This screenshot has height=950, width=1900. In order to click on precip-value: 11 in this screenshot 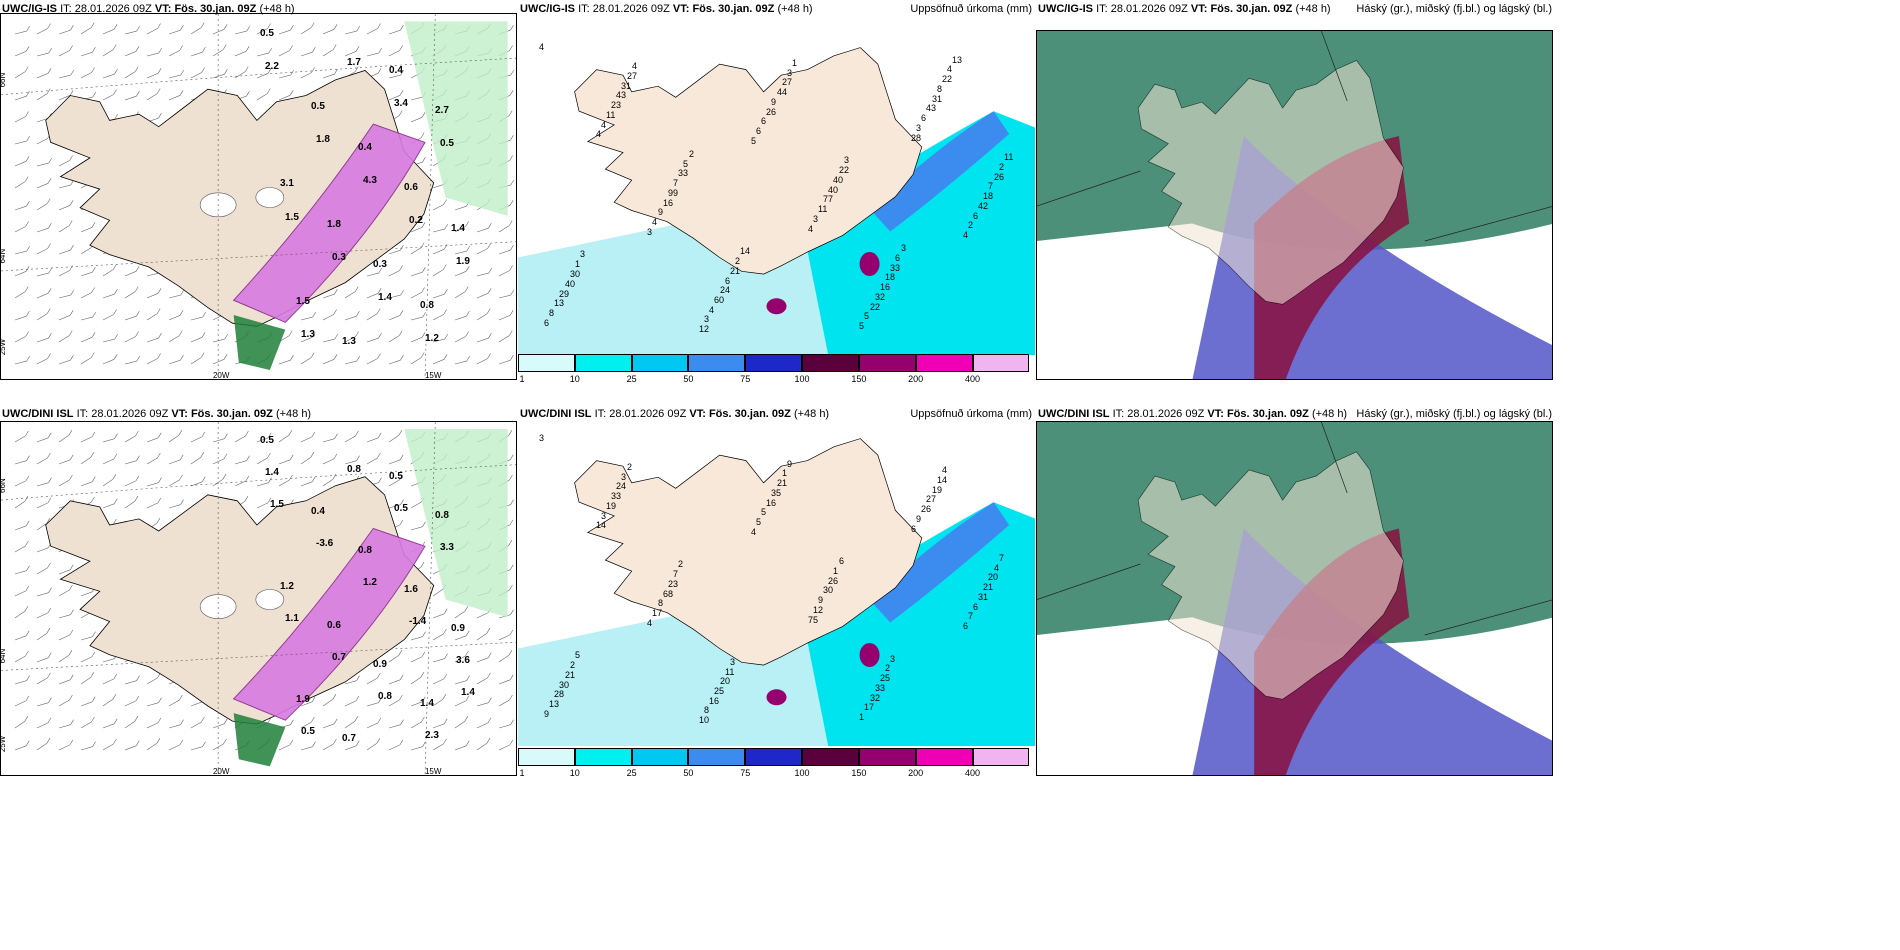, I will do `click(822, 209)`.